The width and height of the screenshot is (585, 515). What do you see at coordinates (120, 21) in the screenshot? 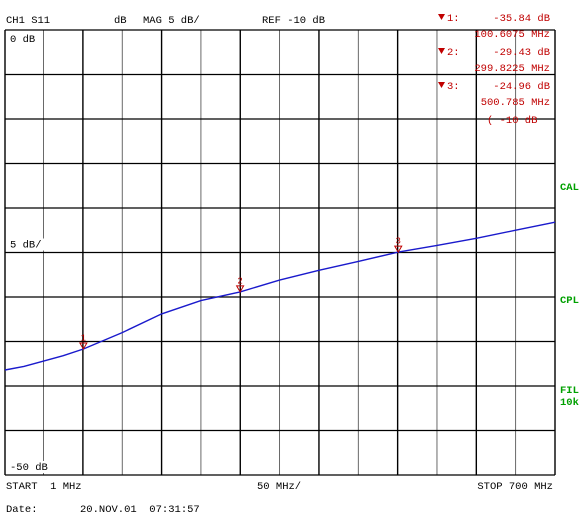
I see `format-label: dB` at bounding box center [120, 21].